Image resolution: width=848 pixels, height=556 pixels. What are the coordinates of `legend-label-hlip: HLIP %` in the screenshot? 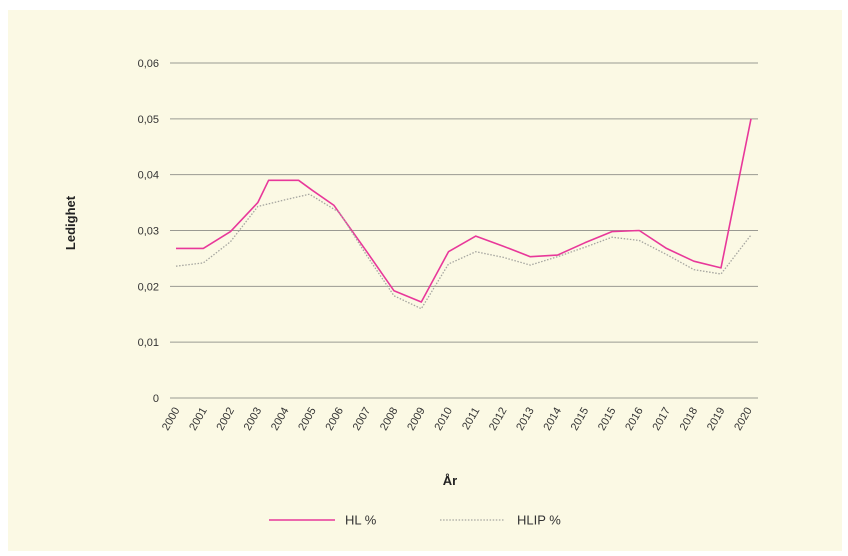 It's located at (539, 520).